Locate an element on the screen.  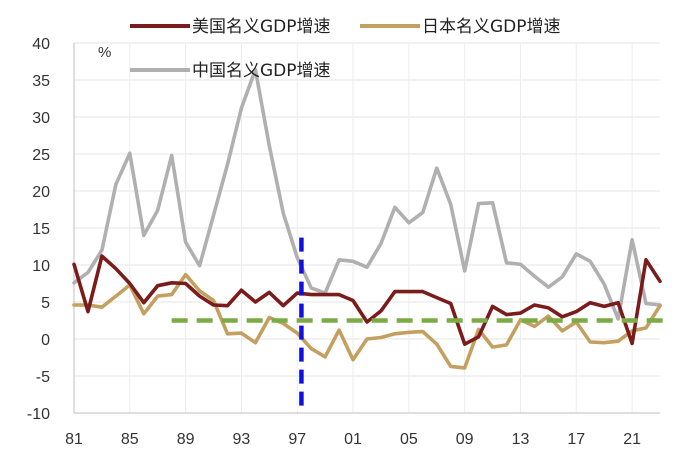
y-tick-label: -10 is located at coordinates (38, 414).